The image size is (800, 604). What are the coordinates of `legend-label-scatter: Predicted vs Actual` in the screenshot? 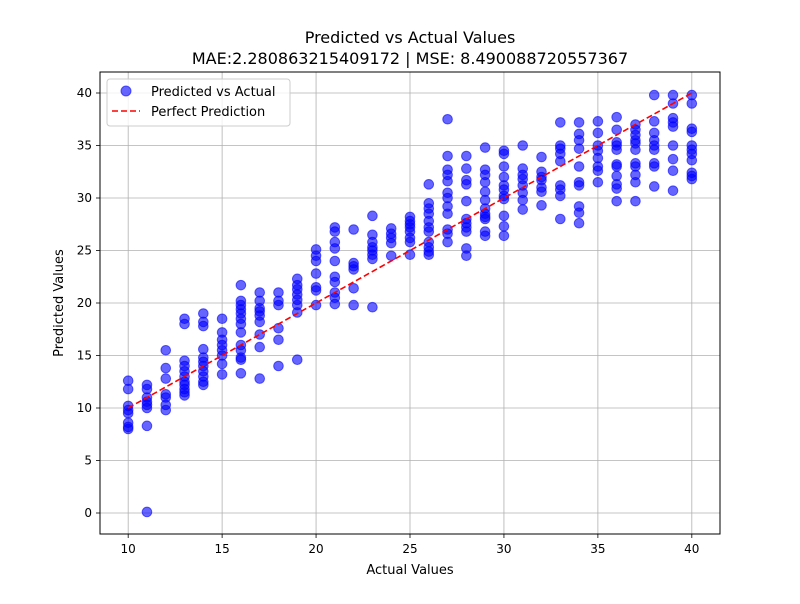 It's located at (213, 92).